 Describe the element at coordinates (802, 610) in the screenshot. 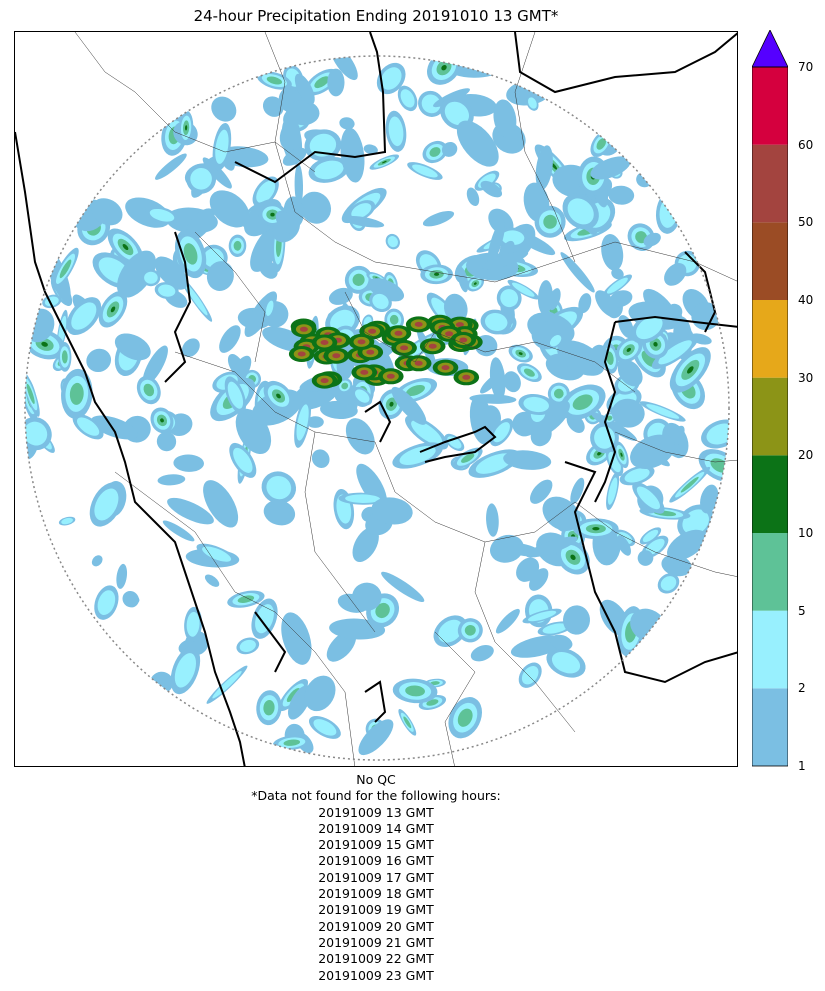

I see `colorbar-tick-label: 5` at that location.